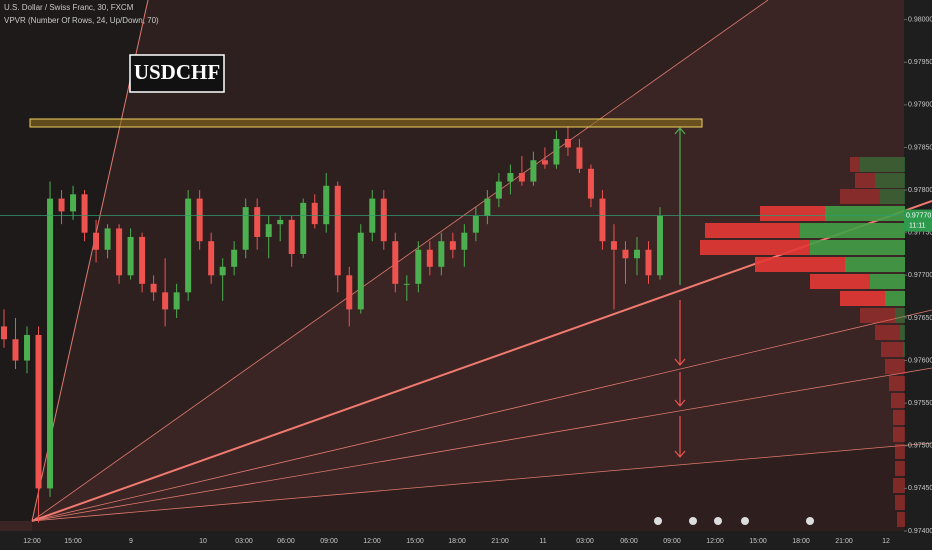 This screenshot has width=932, height=550. Describe the element at coordinates (920, 318) in the screenshot. I see `y-tick-label: 0.97650` at that location.